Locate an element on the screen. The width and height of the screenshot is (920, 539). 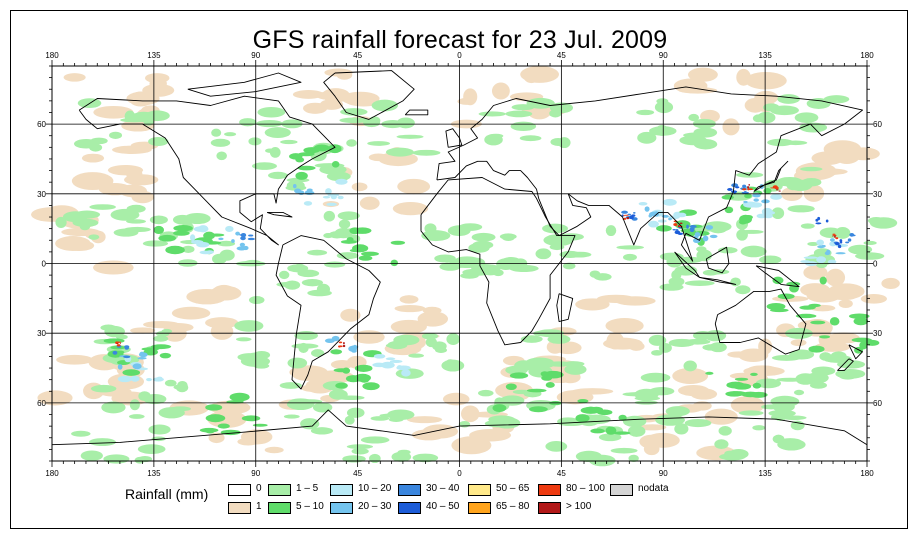
lon-tick-label-bottom: 135 is located at coordinates (154, 473).